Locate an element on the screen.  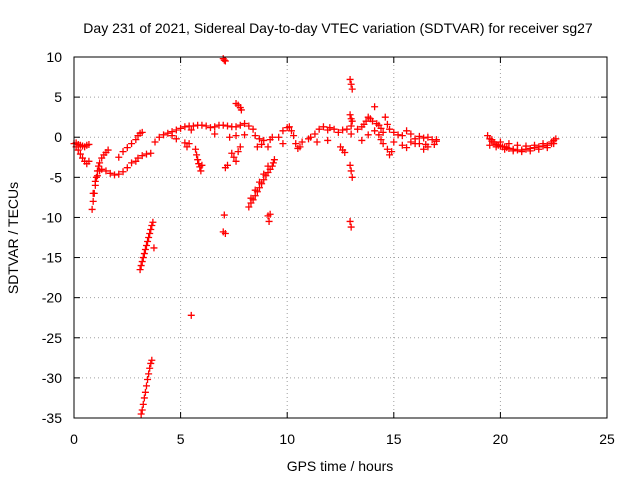
x-tick-label: 15 is located at coordinates (394, 439).